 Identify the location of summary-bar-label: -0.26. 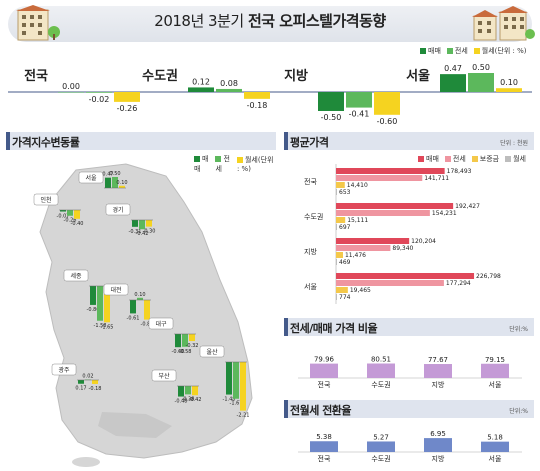
(127, 108).